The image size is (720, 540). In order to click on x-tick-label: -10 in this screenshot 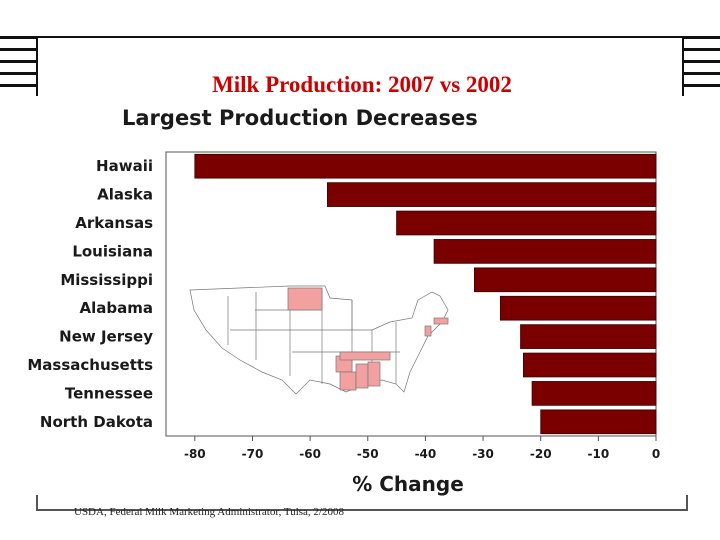, I will do `click(599, 454)`.